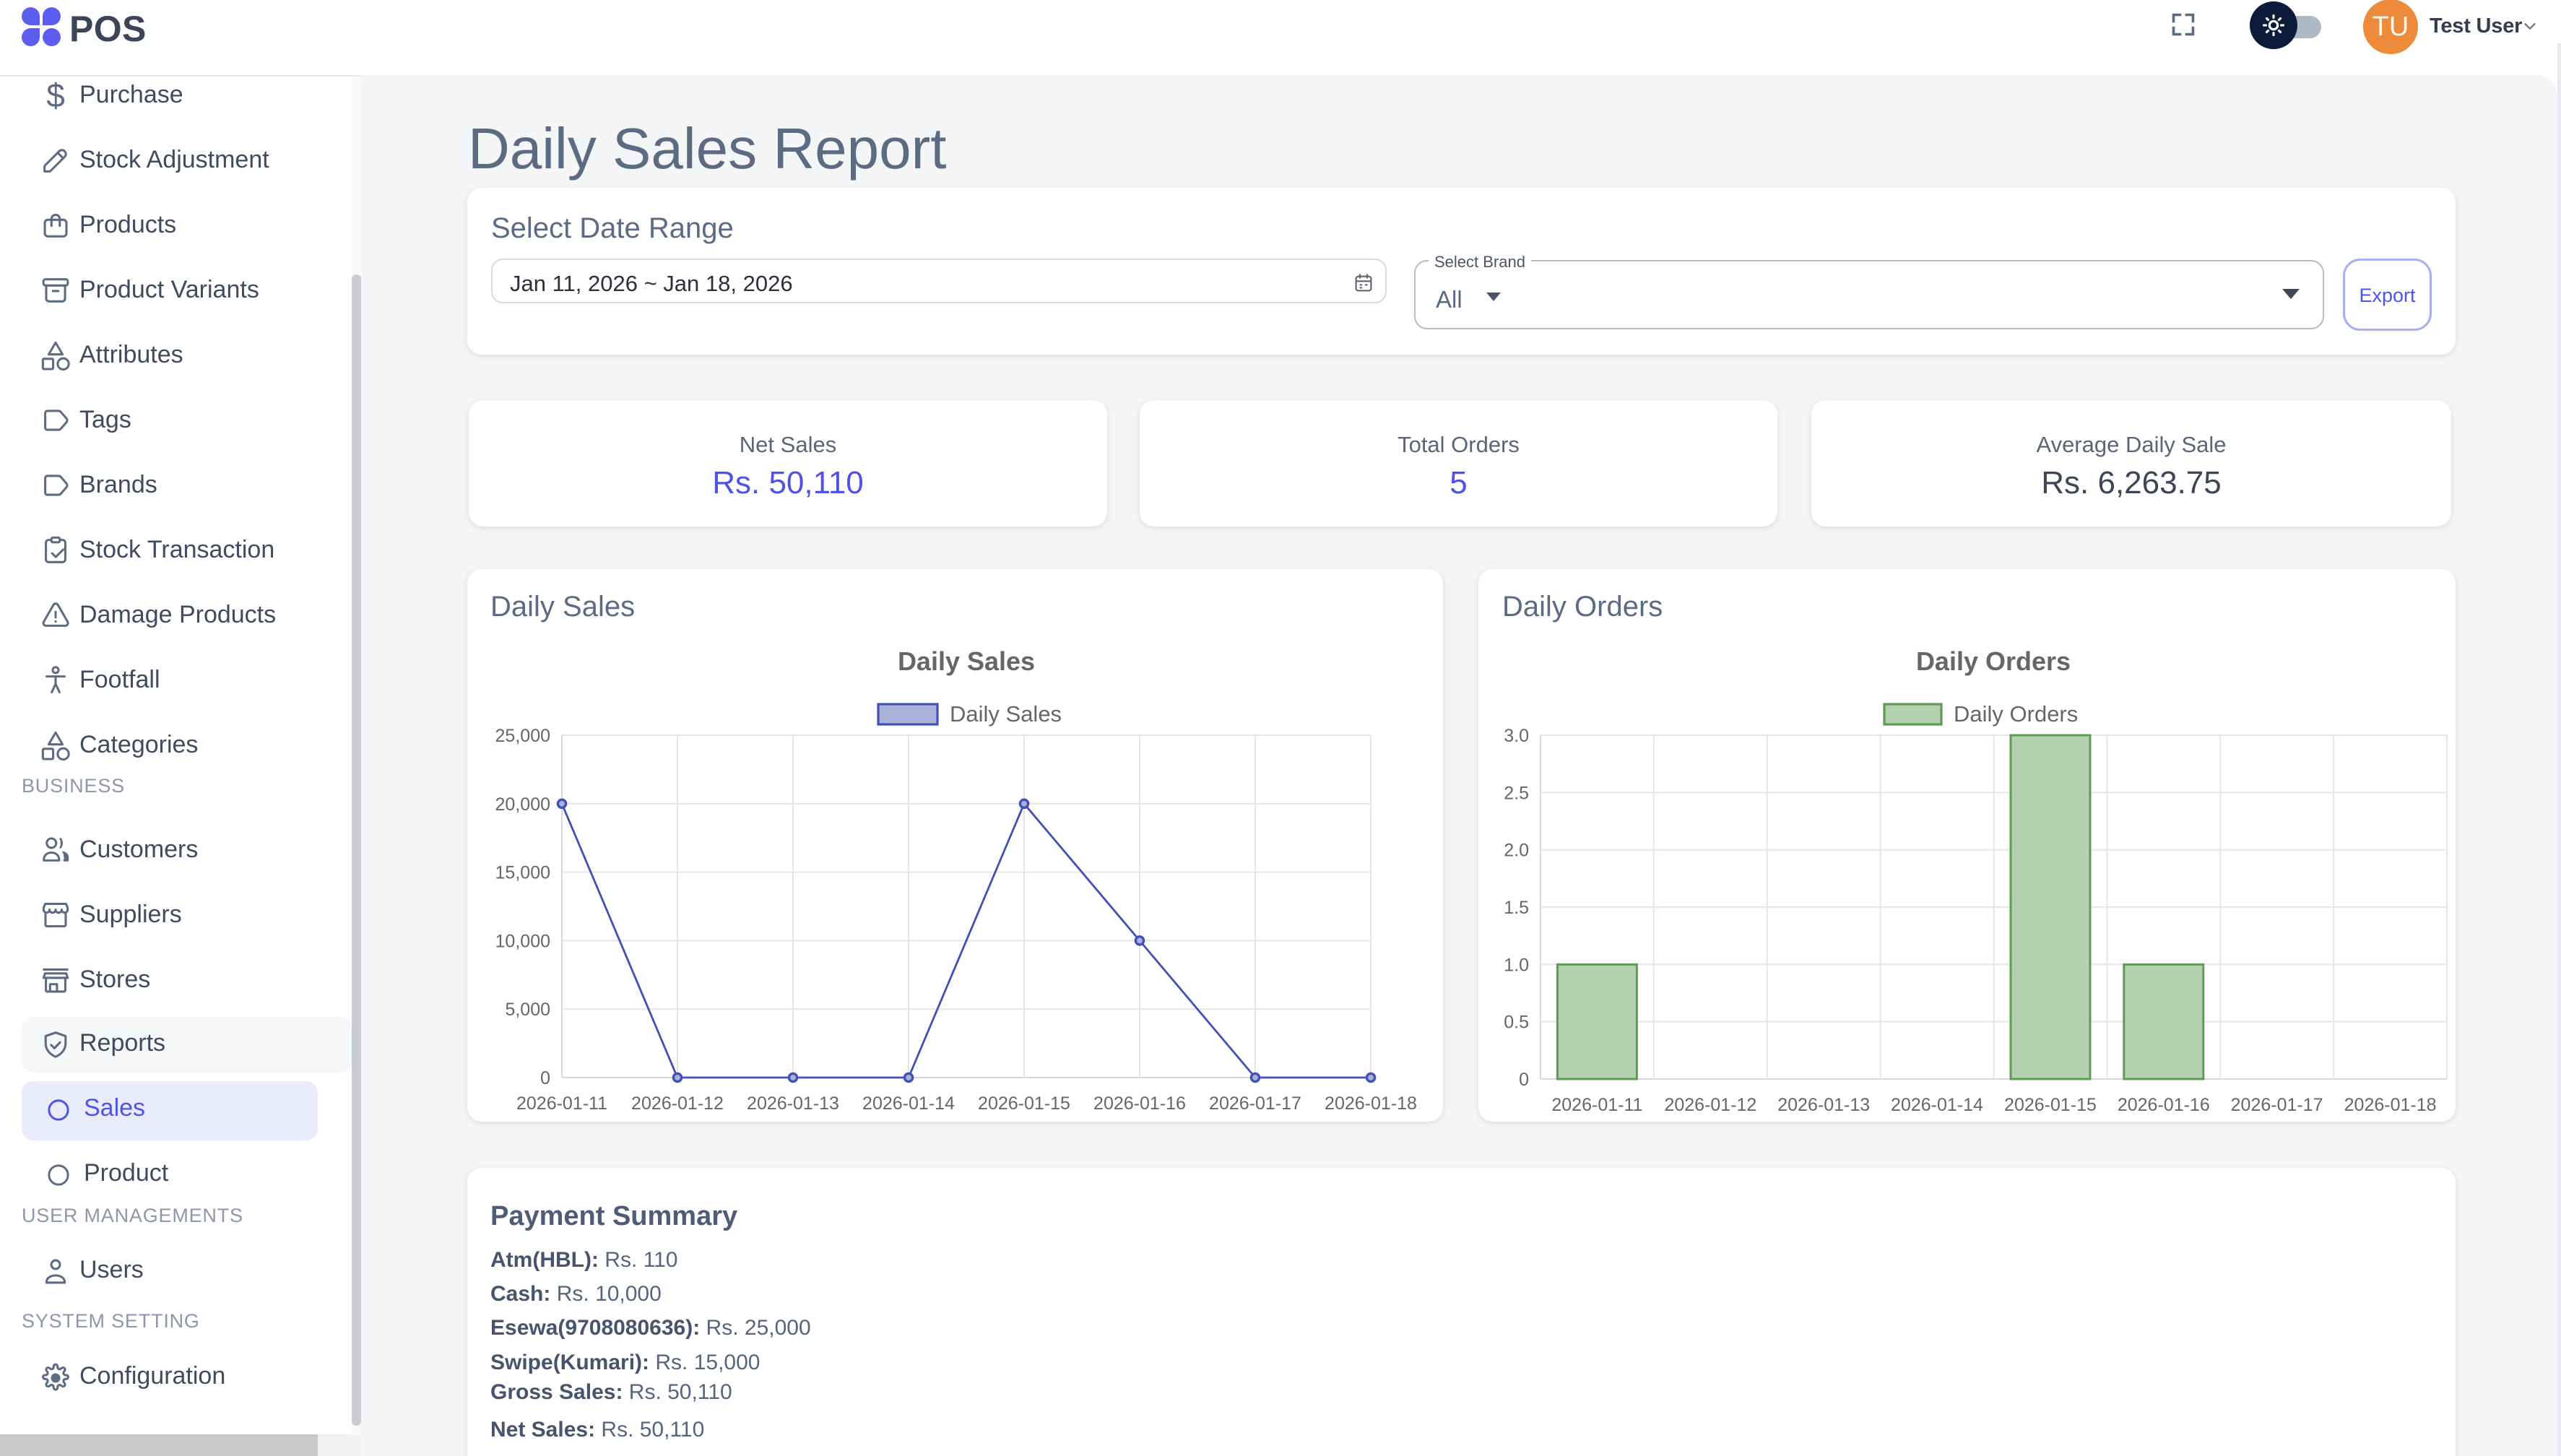 This screenshot has height=1456, width=2561. What do you see at coordinates (1516, 965) in the screenshot?
I see `svg-text: 1.0` at bounding box center [1516, 965].